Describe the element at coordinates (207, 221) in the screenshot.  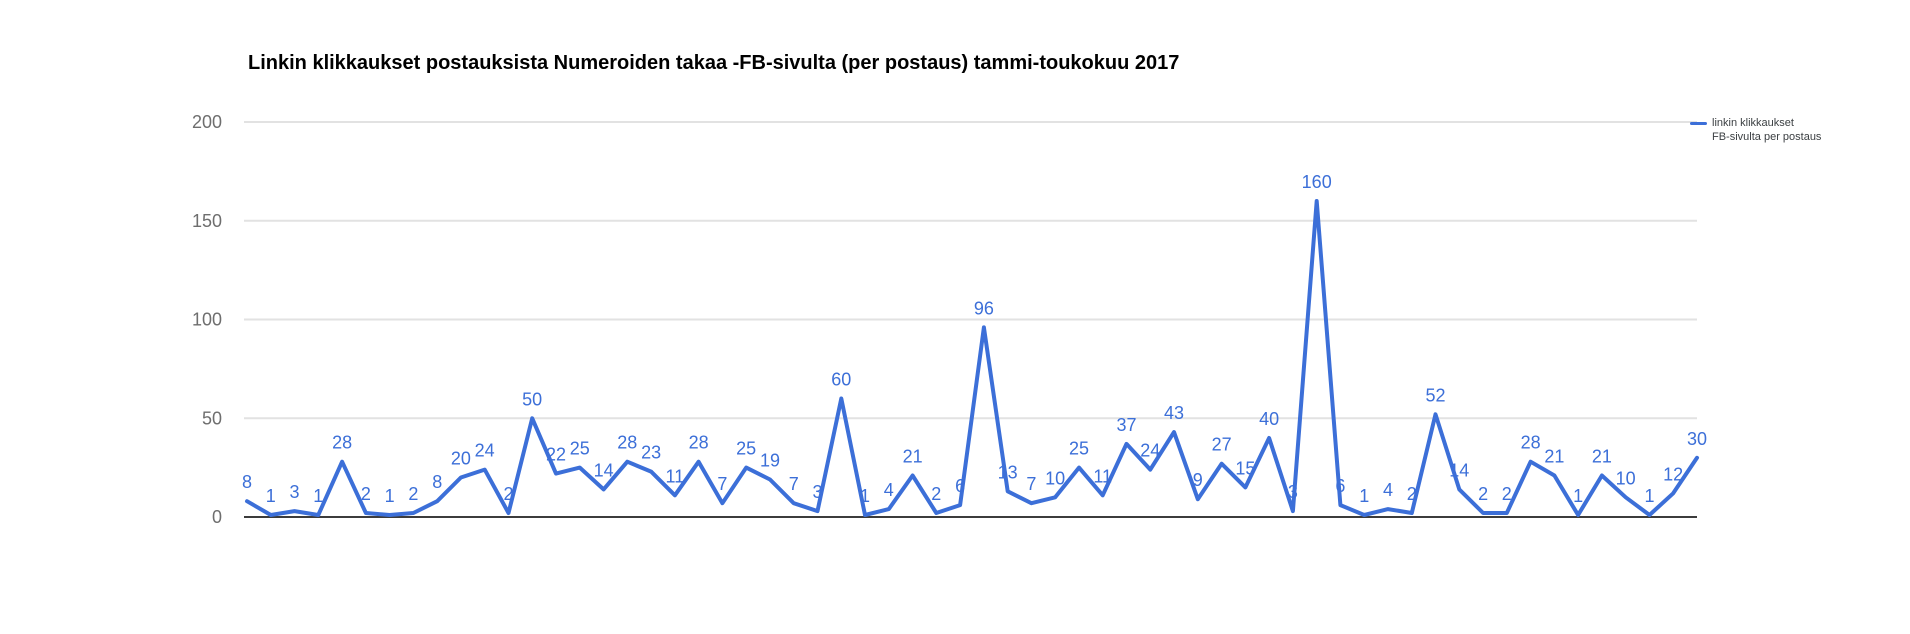
I see `y-tick-label: 150` at that location.